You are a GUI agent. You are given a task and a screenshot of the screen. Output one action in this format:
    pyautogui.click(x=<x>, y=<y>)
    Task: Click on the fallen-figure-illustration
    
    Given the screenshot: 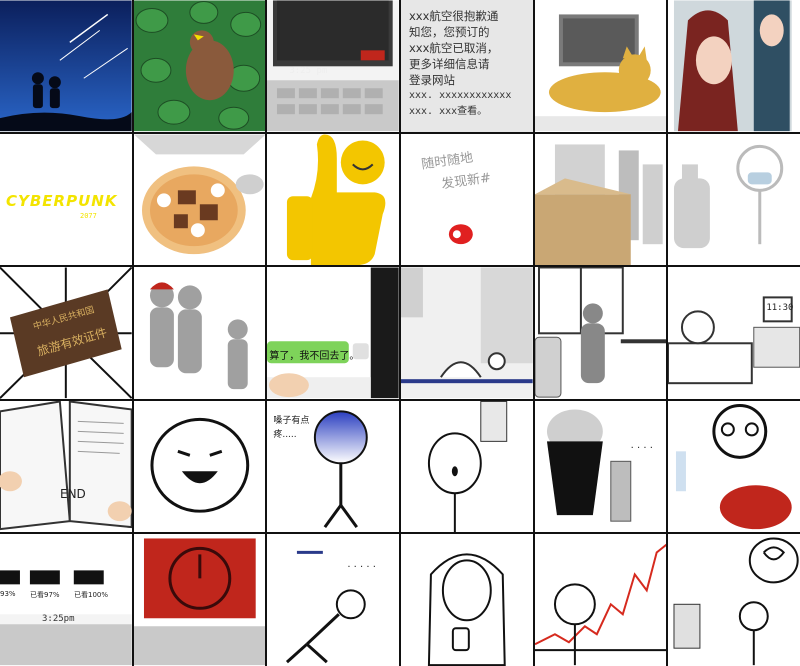 What is the action you would take?
    pyautogui.click(x=333, y=600)
    